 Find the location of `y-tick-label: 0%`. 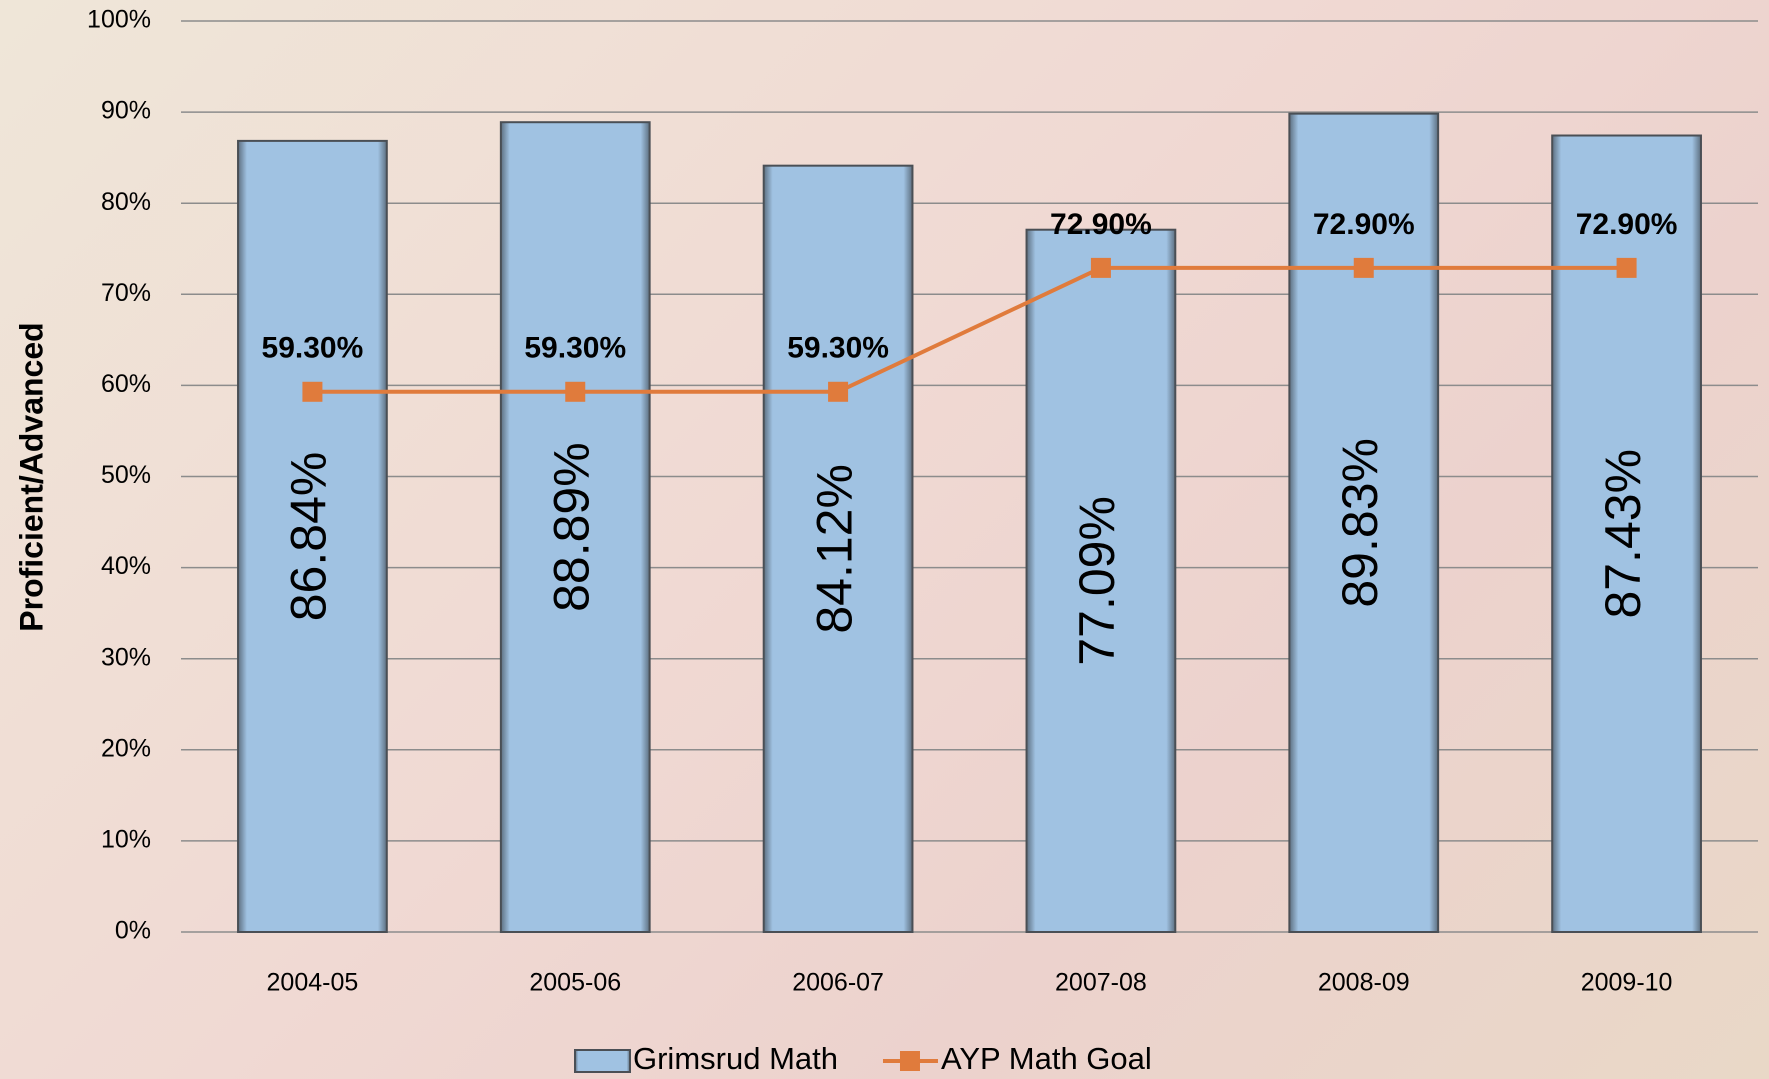

y-tick-label: 0% is located at coordinates (133, 931).